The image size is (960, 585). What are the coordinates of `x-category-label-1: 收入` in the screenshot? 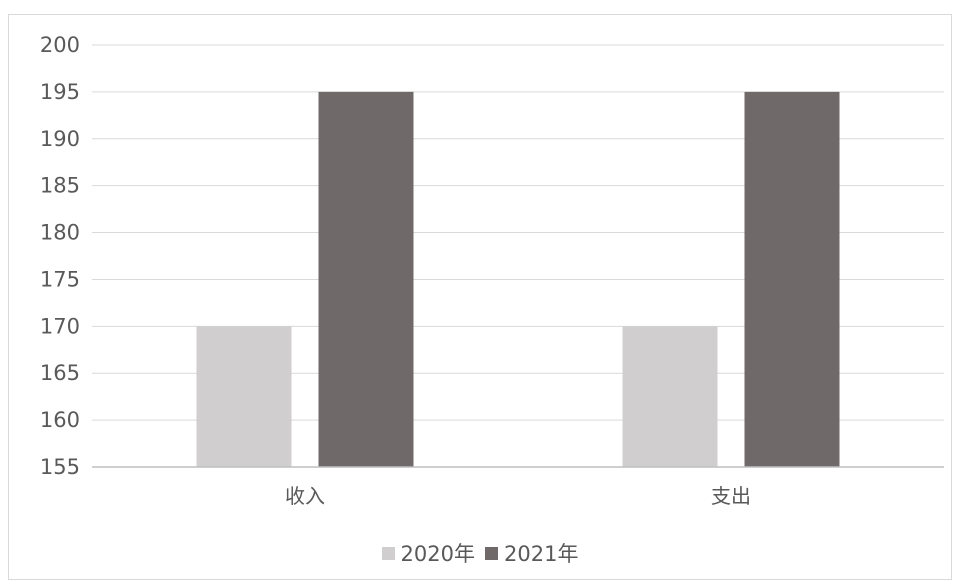 It's located at (305, 496).